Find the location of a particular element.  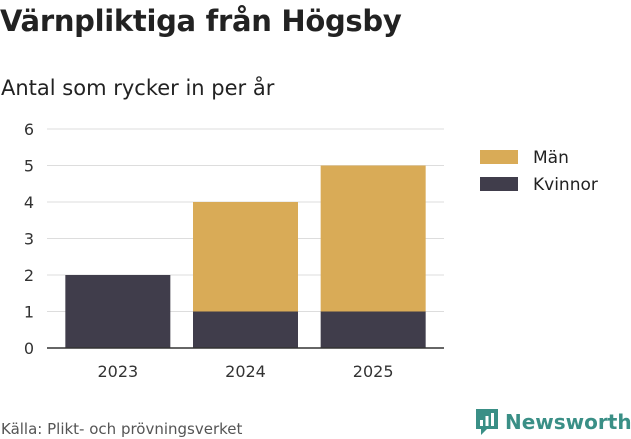

y-tick-label: 1 is located at coordinates (29, 312).